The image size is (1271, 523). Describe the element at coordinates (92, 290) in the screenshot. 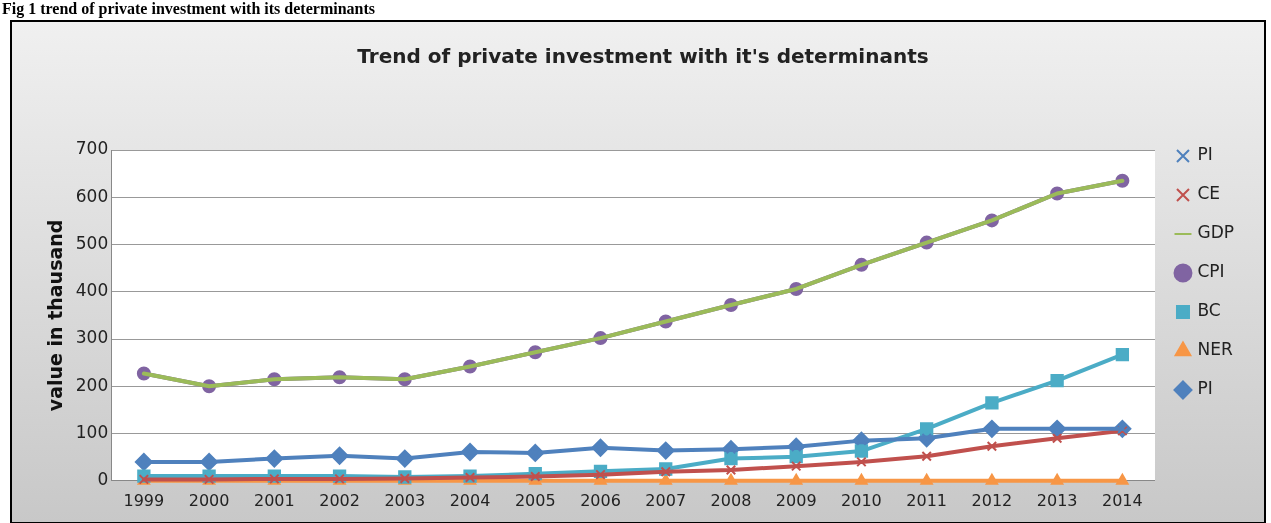

I see `y-tick-label: 400` at that location.